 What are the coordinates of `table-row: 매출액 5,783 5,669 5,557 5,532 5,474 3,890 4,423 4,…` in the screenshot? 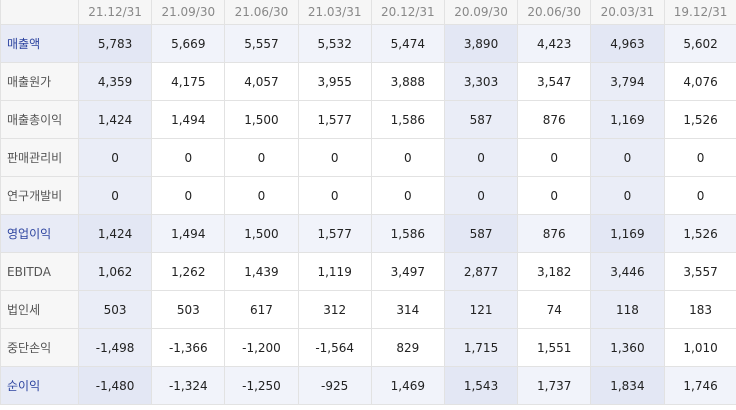 It's located at (368, 43).